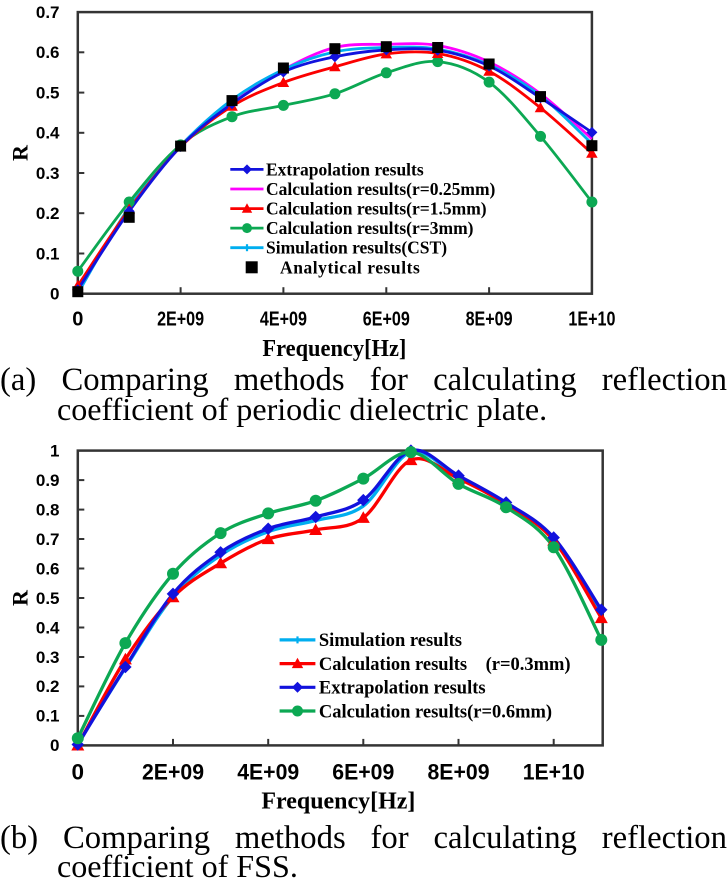  I want to click on svg-text: 0.9, so click(48, 480).